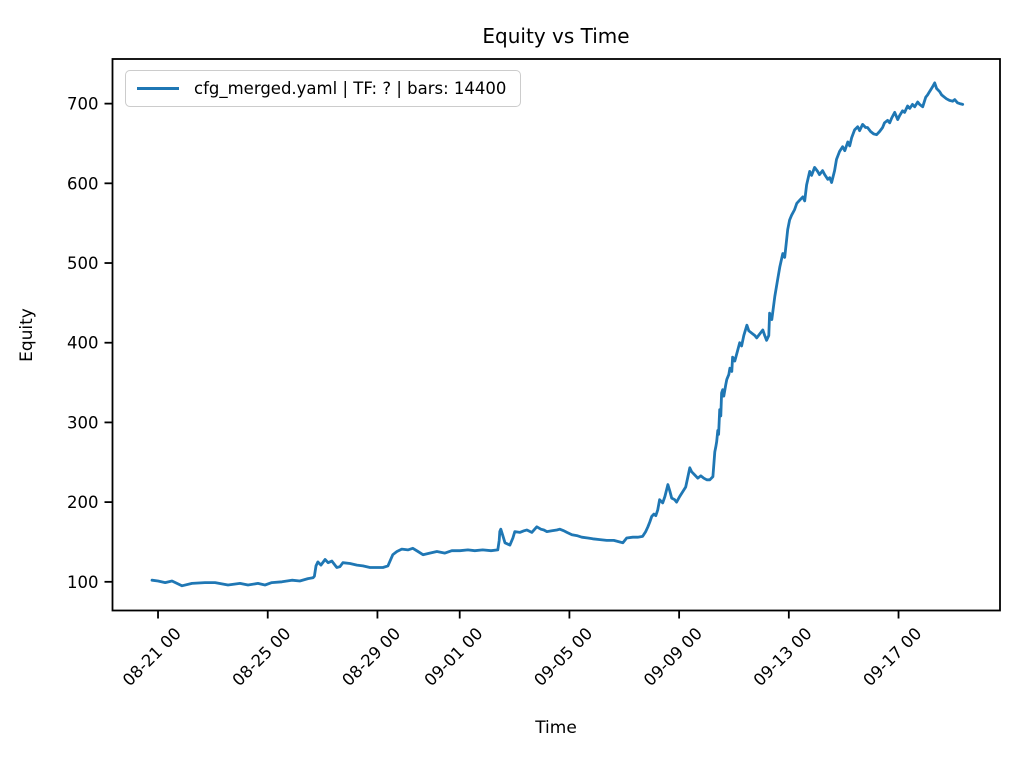 Image resolution: width=1024 pixels, height=772 pixels. Describe the element at coordinates (892, 657) in the screenshot. I see `x-tick-label: 09-17 00` at that location.